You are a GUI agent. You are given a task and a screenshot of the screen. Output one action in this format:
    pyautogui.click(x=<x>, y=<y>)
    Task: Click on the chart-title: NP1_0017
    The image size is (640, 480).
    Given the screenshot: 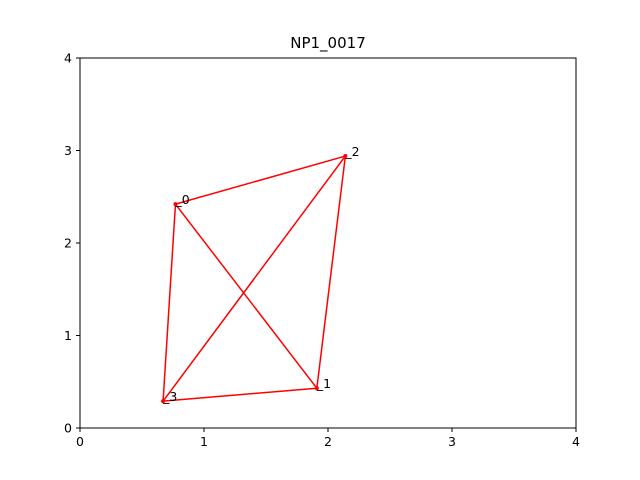 What is the action you would take?
    pyautogui.click(x=327, y=43)
    